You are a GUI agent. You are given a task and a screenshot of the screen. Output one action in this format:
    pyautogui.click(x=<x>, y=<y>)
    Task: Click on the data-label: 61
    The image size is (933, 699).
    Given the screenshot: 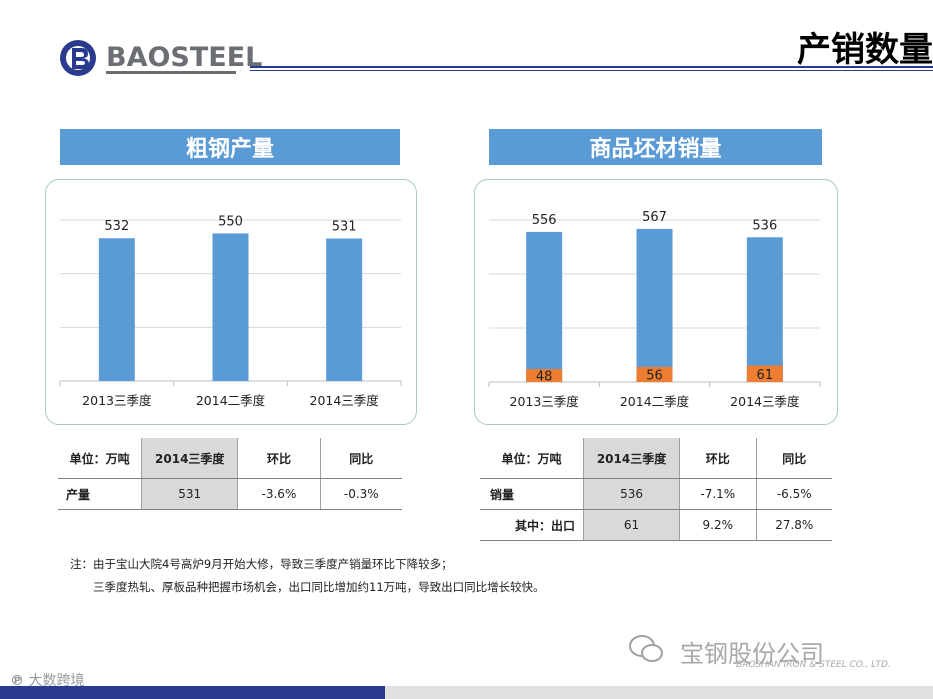 What is the action you would take?
    pyautogui.click(x=765, y=375)
    